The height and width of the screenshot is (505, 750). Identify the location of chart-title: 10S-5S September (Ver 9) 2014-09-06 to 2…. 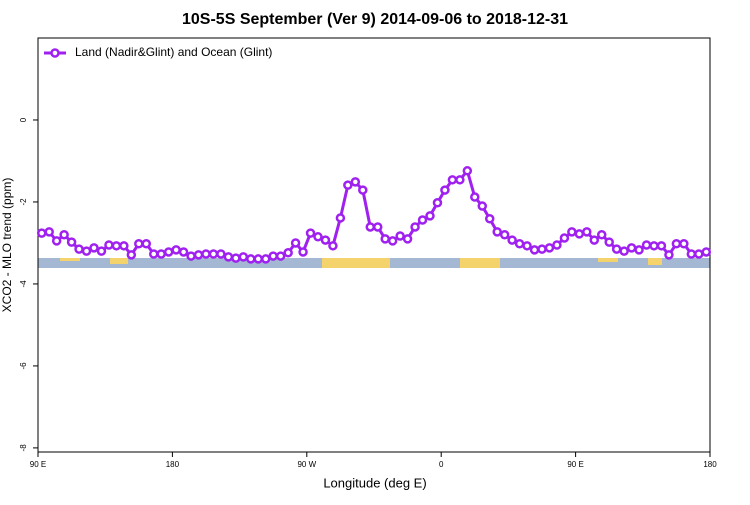
(375, 19).